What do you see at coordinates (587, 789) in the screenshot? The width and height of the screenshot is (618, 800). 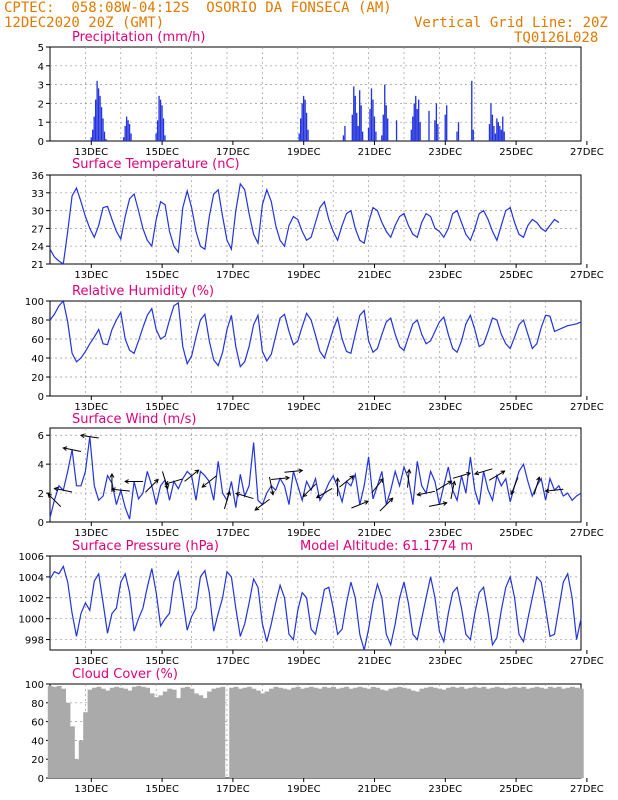 I see `cloud-xtick-label: 27DEC` at bounding box center [587, 789].